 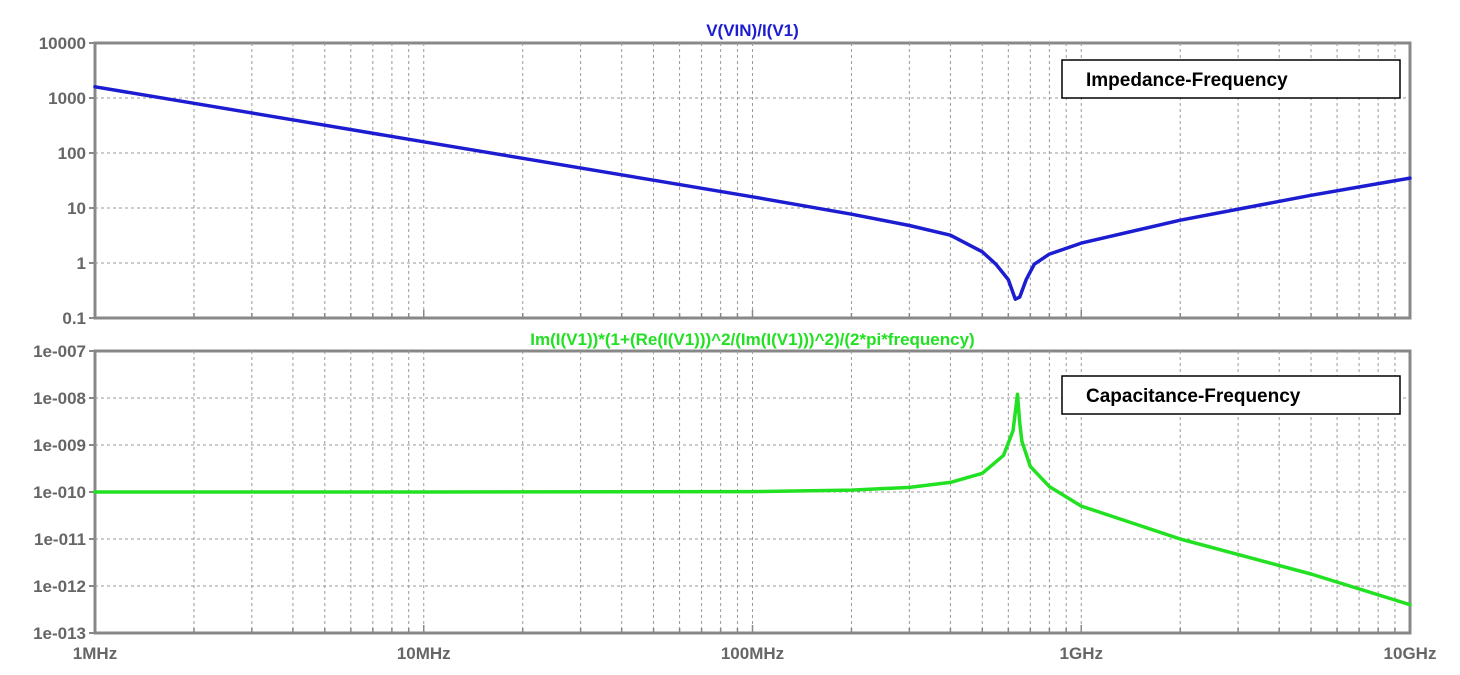 I want to click on y-tick-label: 1000, so click(x=67, y=98).